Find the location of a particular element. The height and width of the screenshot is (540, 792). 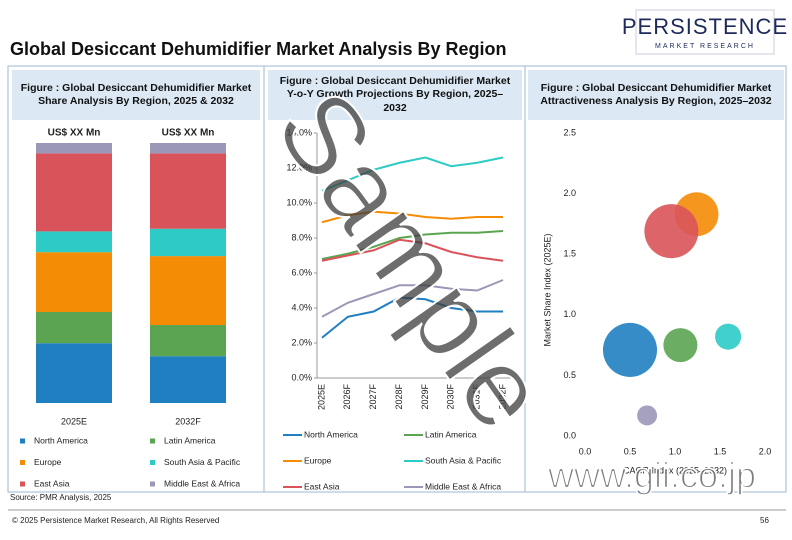

x-tick-label: 2031F is located at coordinates (477, 397).